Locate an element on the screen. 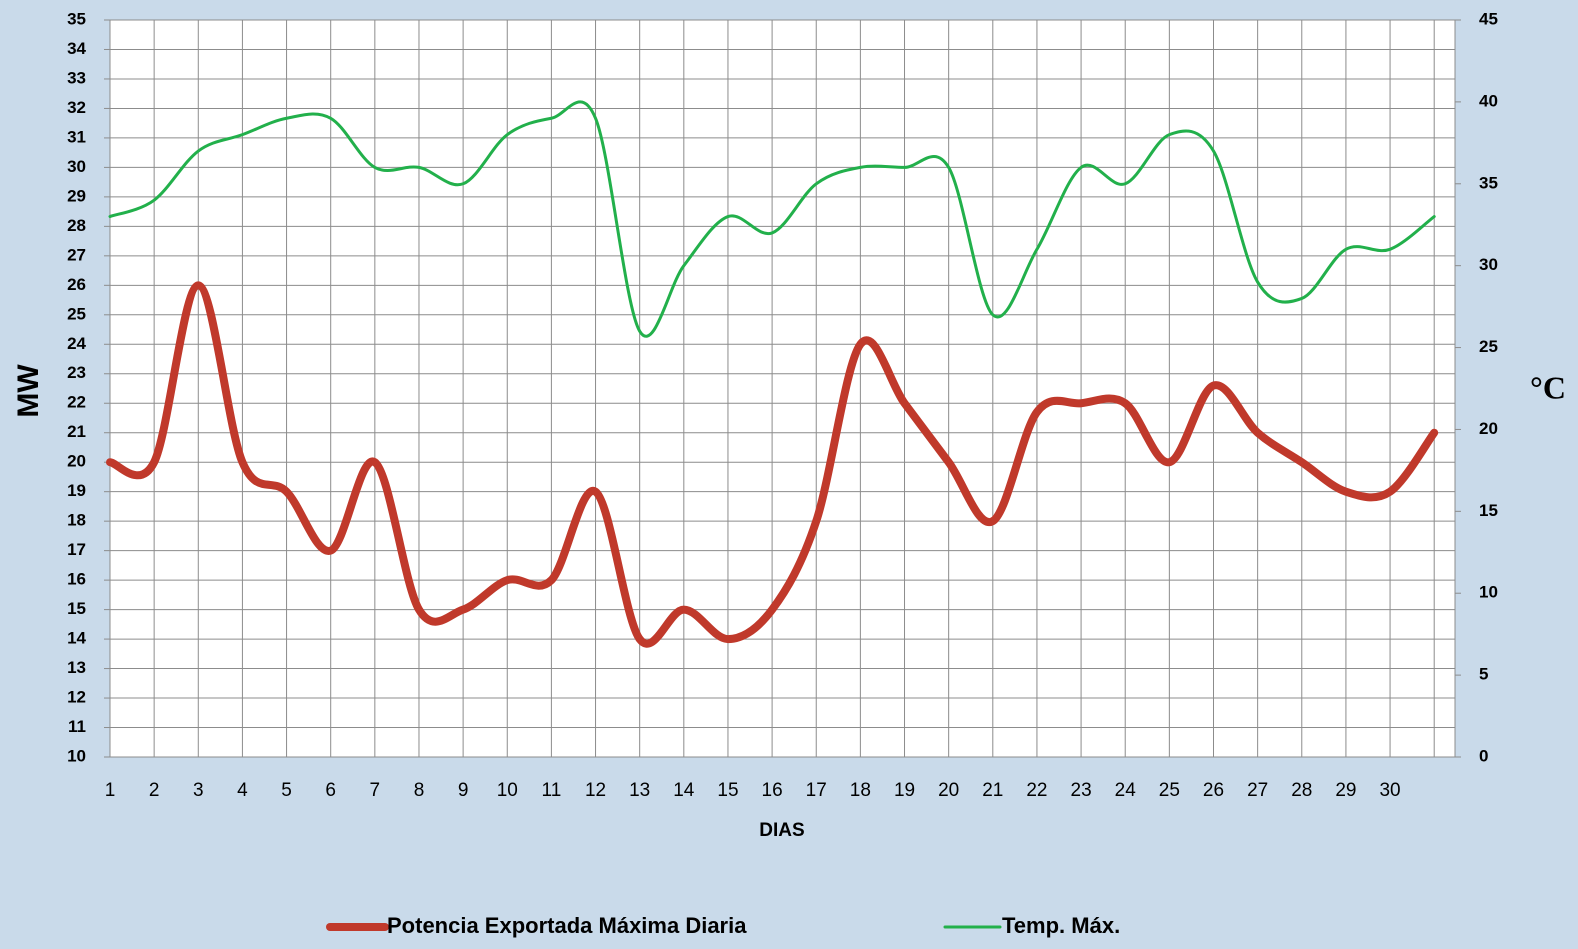 This screenshot has width=1578, height=949. y2-tick-label: 0 is located at coordinates (1483, 755).